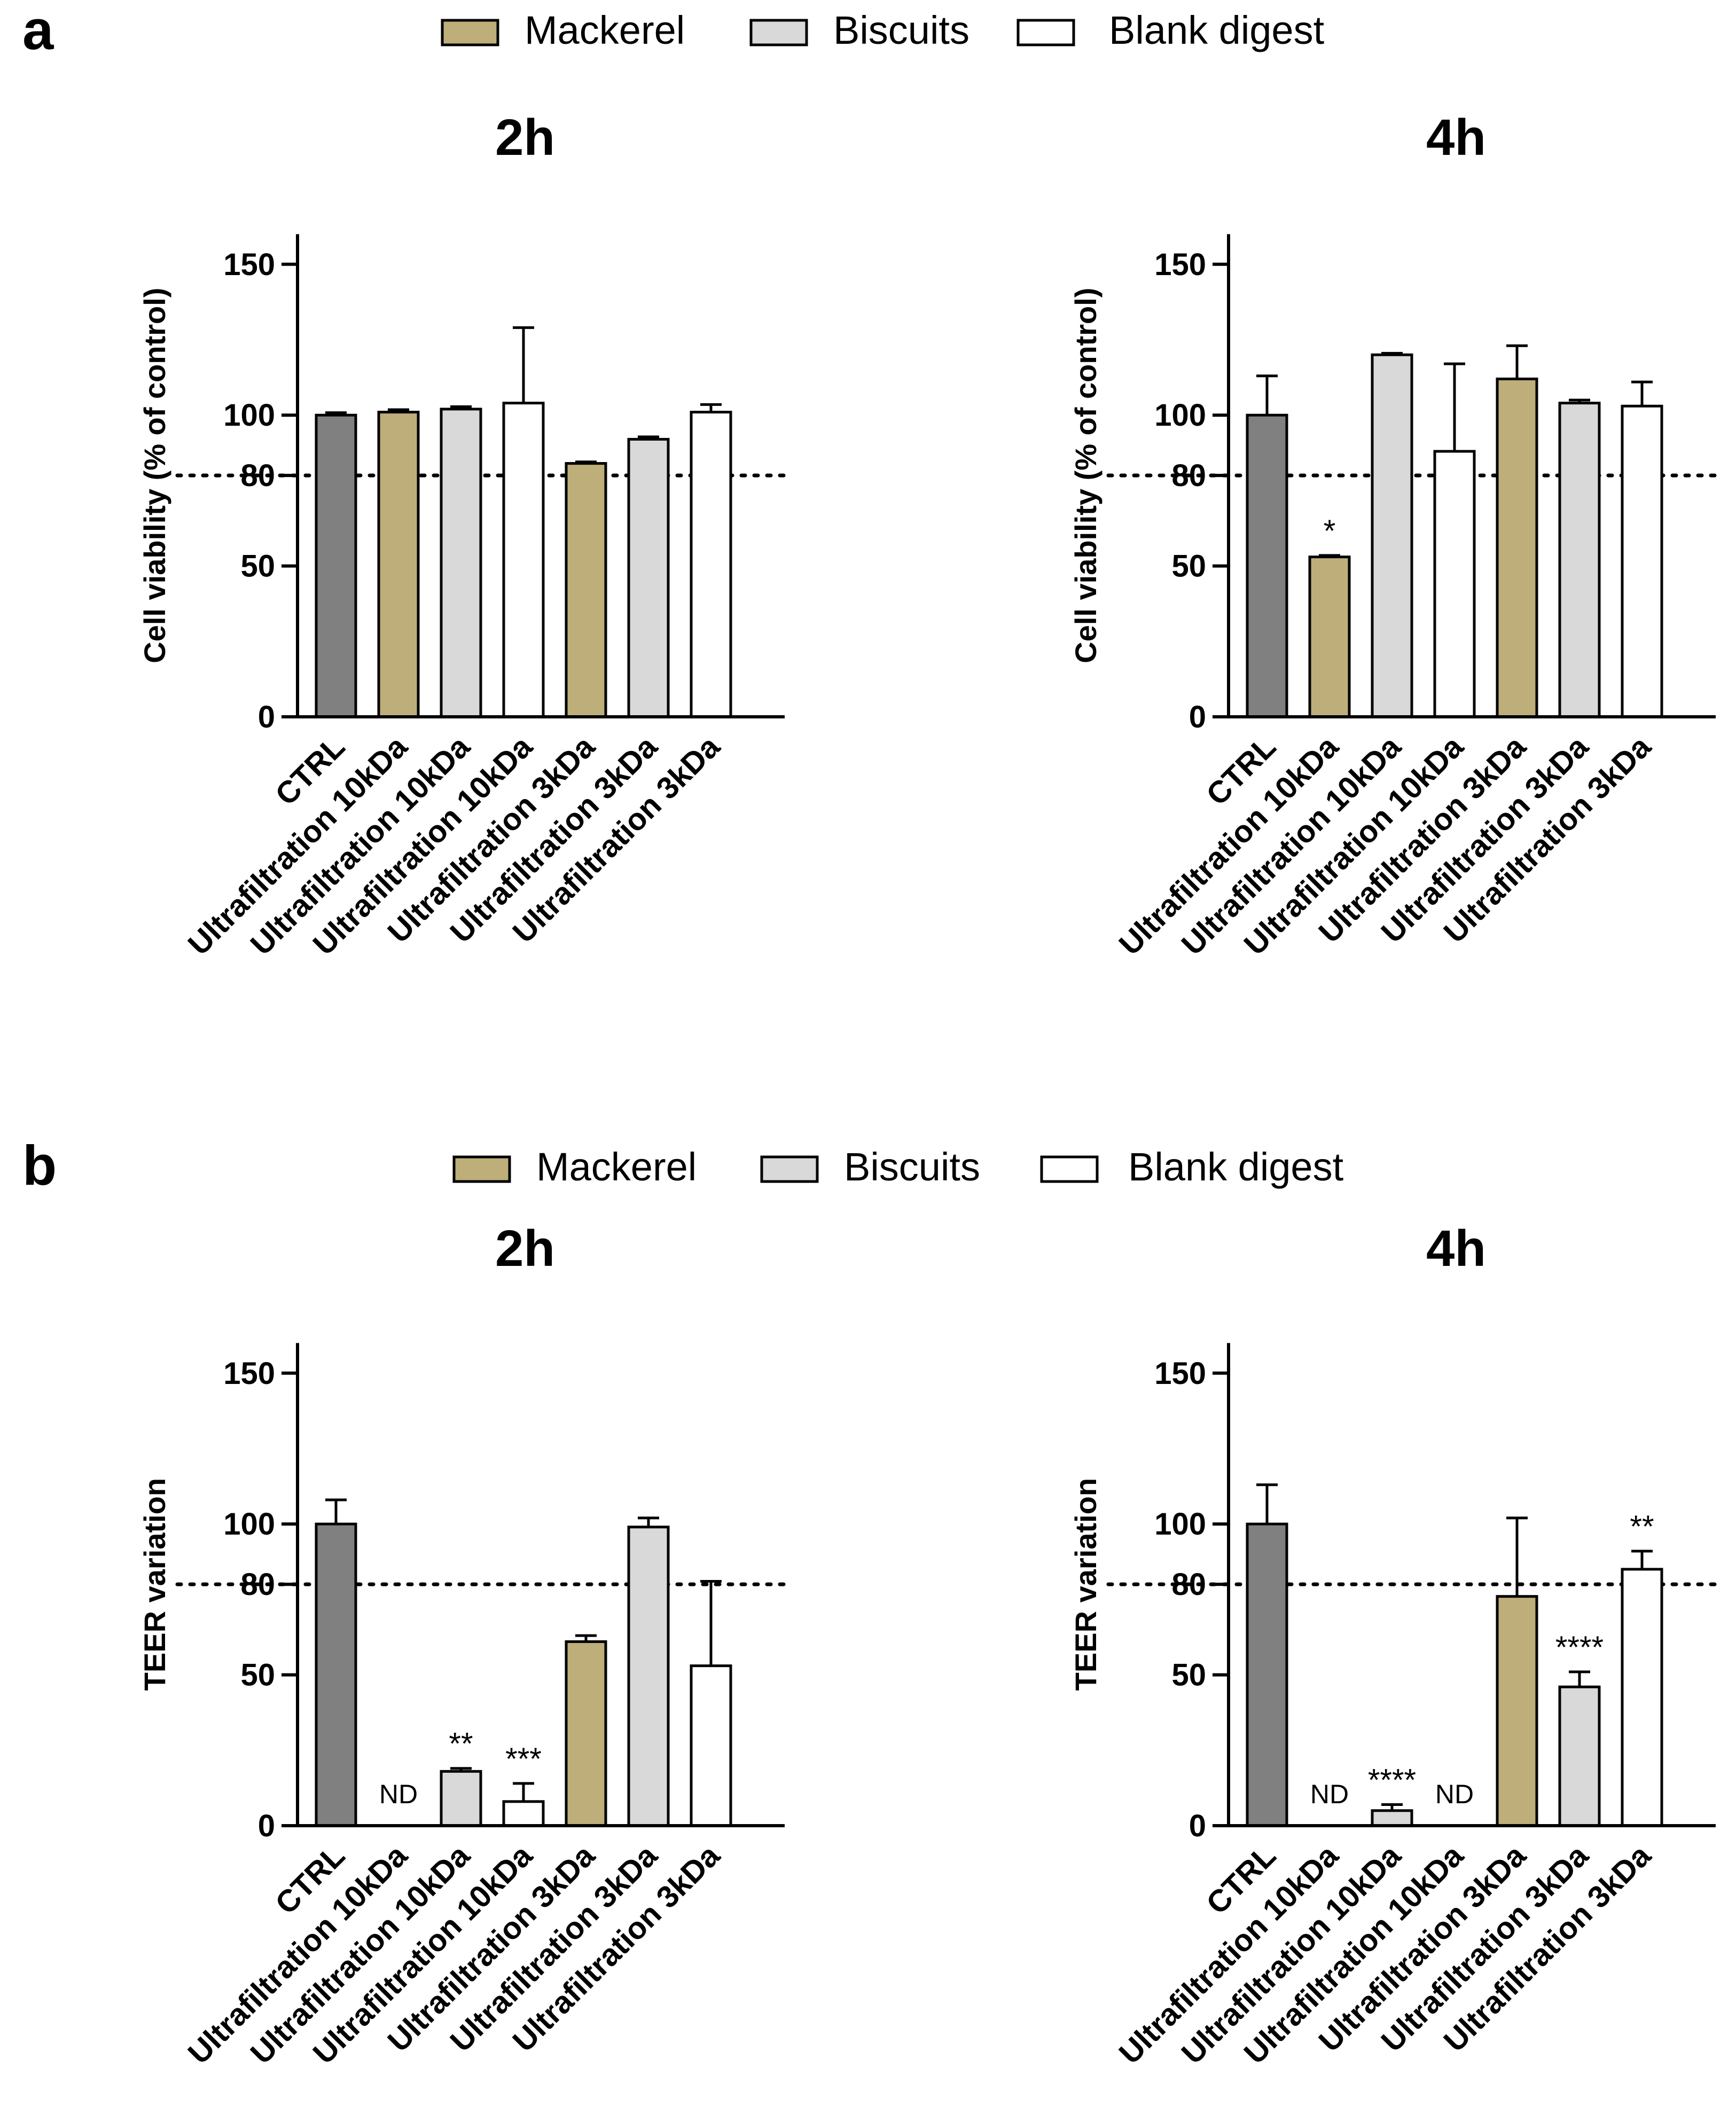 This screenshot has height=2128, width=1736. I want to click on panel-letter-b: b, so click(39, 1166).